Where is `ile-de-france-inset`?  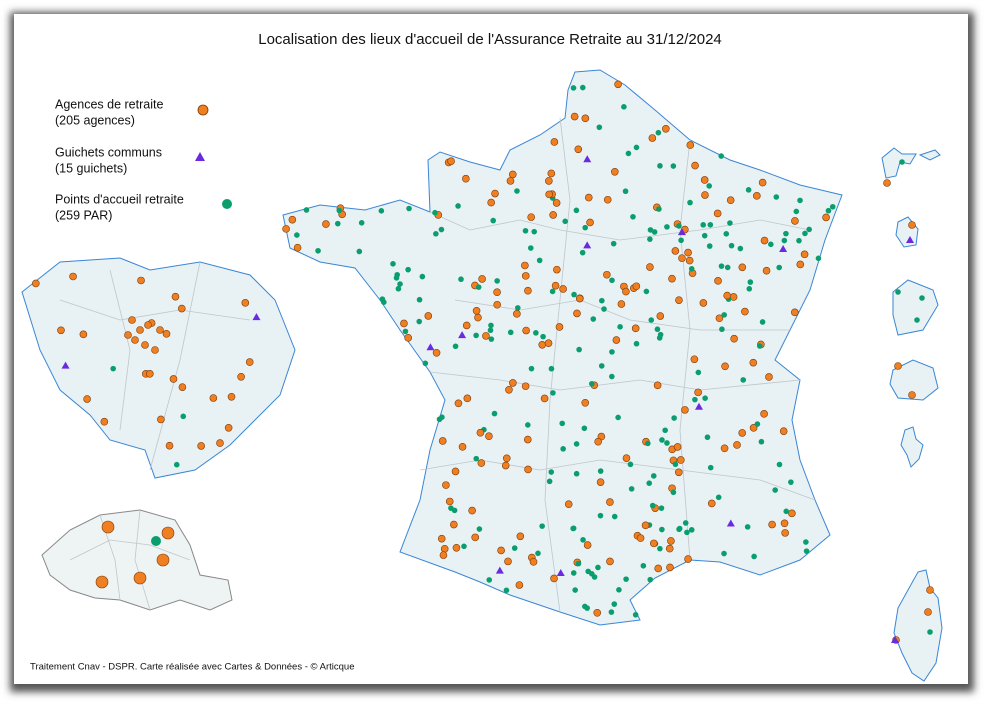
ile-de-france-inset is located at coordinates (158, 368).